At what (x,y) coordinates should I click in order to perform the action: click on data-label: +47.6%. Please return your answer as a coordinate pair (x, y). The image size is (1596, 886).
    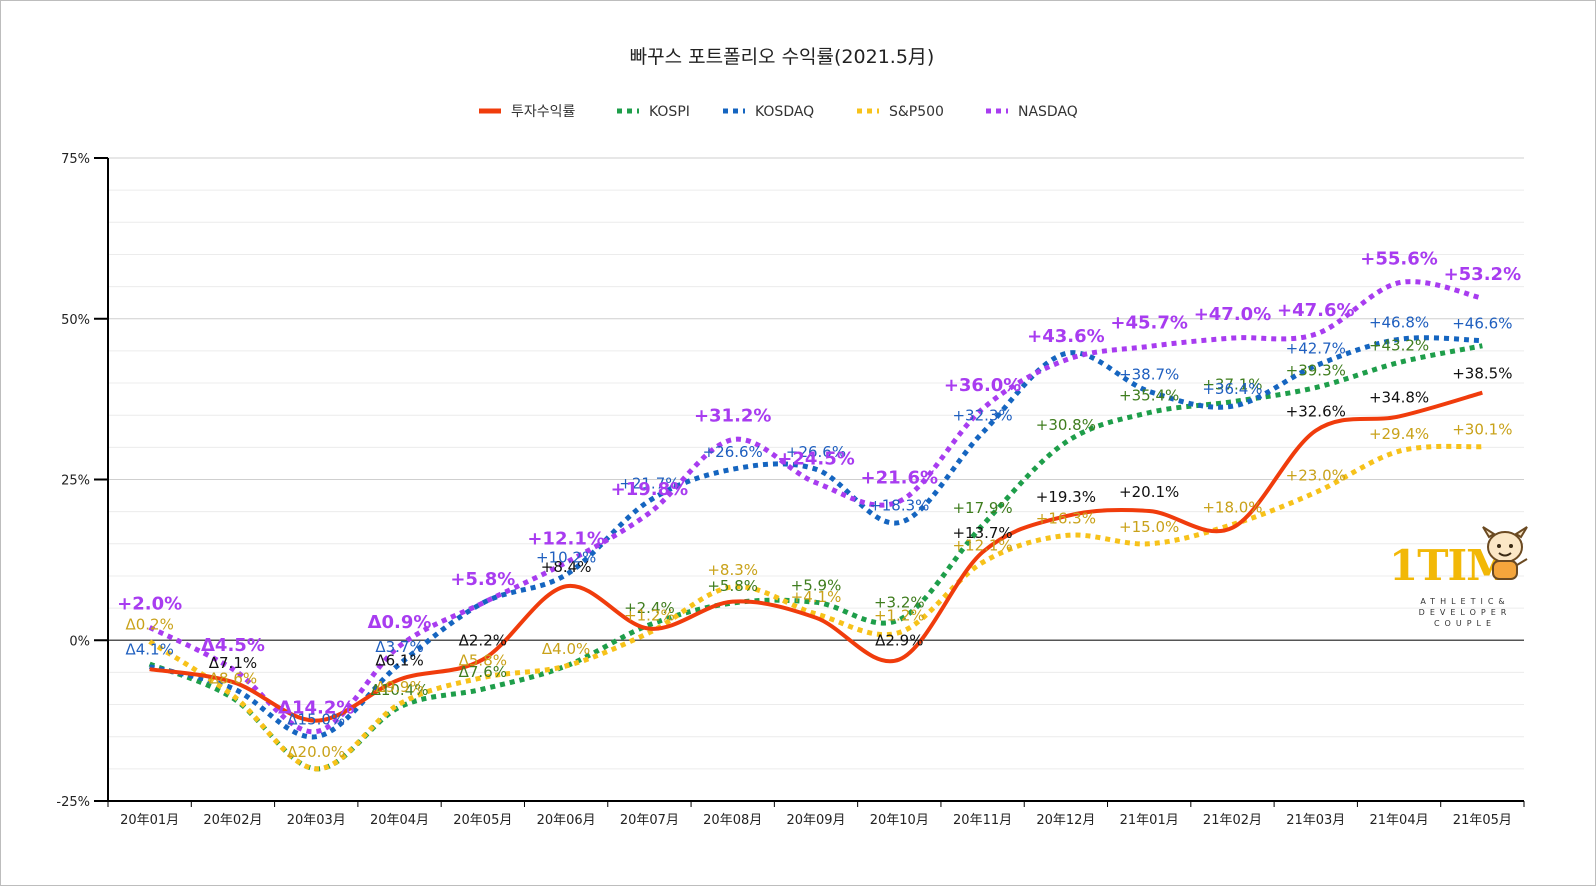
    Looking at the image, I should click on (1316, 310).